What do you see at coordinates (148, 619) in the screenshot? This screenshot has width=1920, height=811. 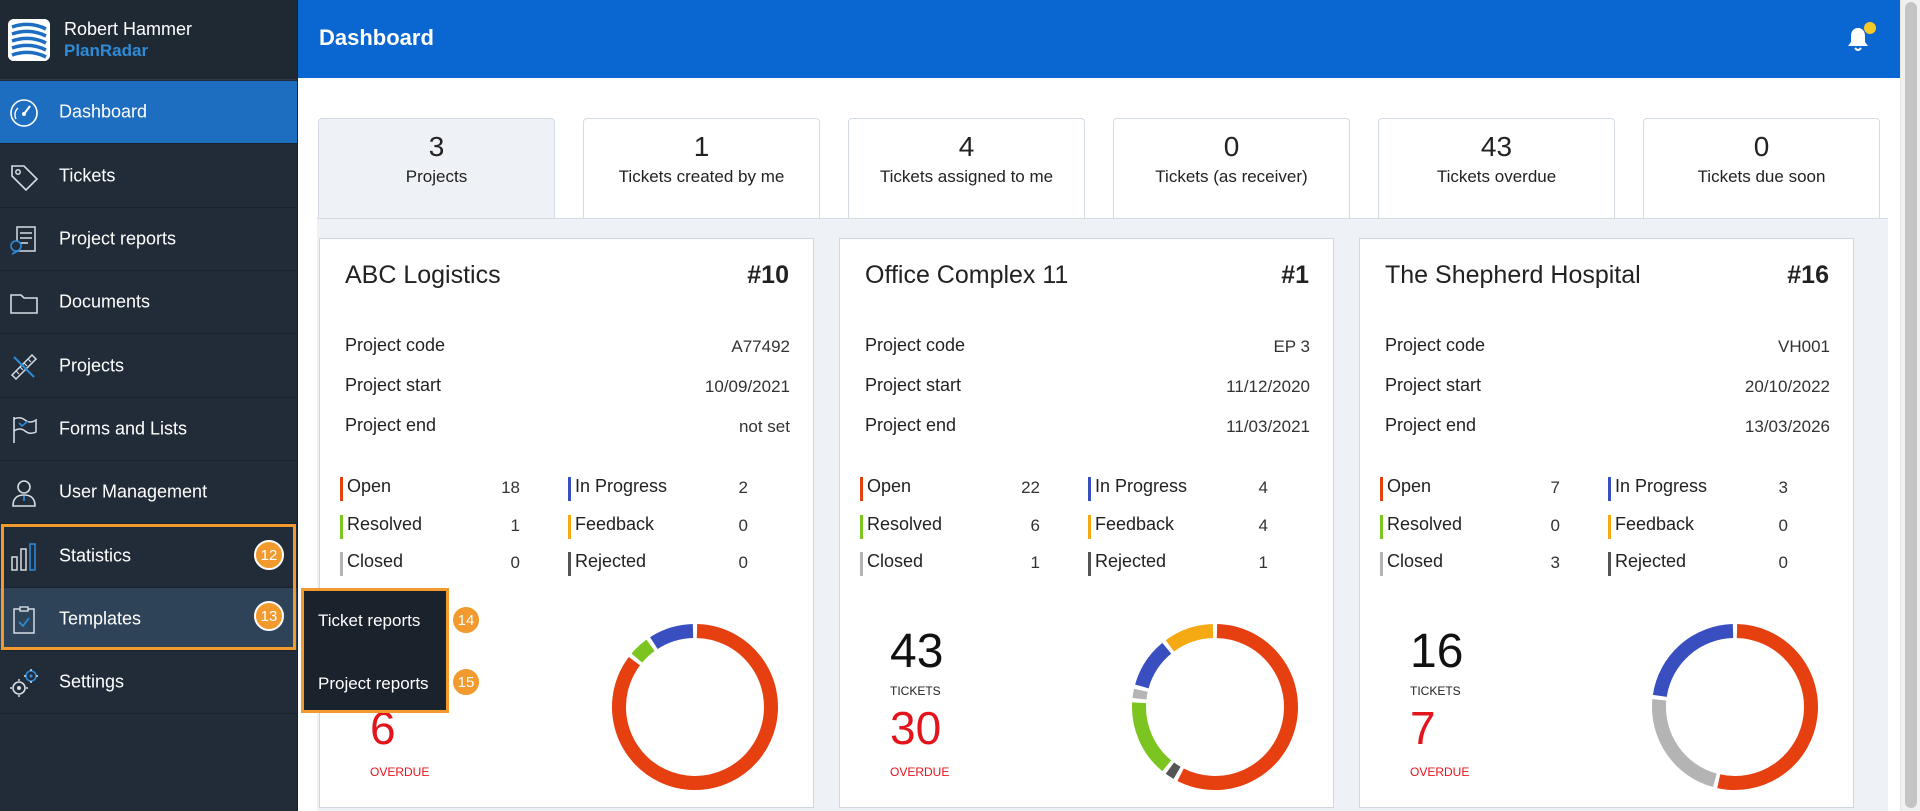 I see `sidebar-item-templates: Templates` at bounding box center [148, 619].